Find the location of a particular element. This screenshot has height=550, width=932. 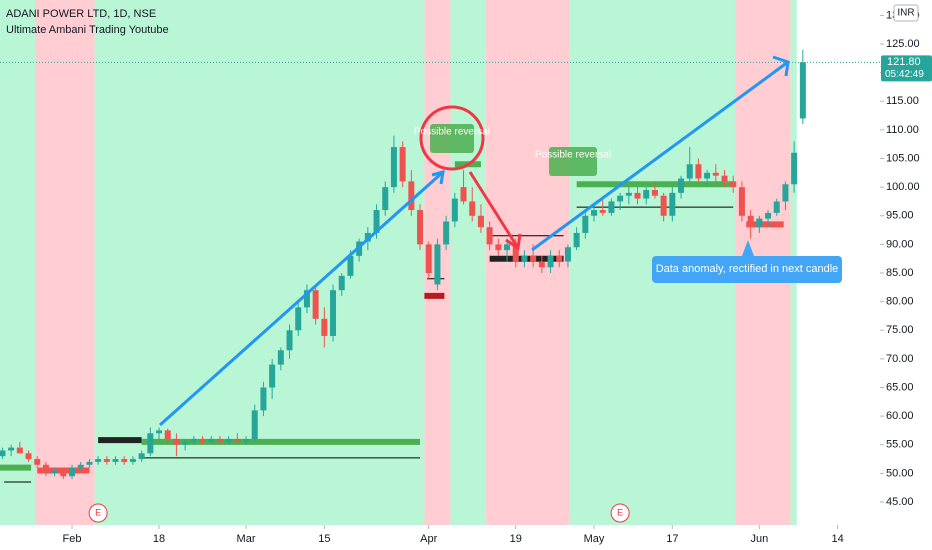

y-tick-label: 90.00 is located at coordinates (900, 244).